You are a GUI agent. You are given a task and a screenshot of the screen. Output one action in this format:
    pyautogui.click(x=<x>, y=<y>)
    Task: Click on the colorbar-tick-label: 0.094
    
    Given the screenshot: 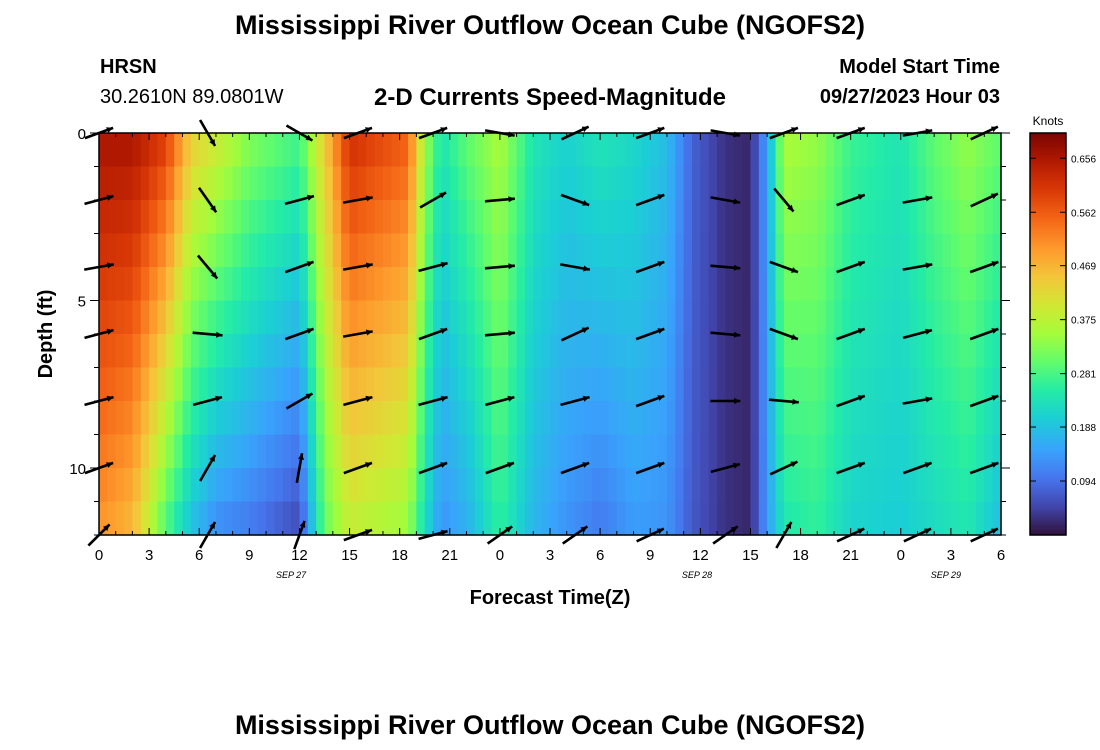 What is the action you would take?
    pyautogui.click(x=1083, y=482)
    